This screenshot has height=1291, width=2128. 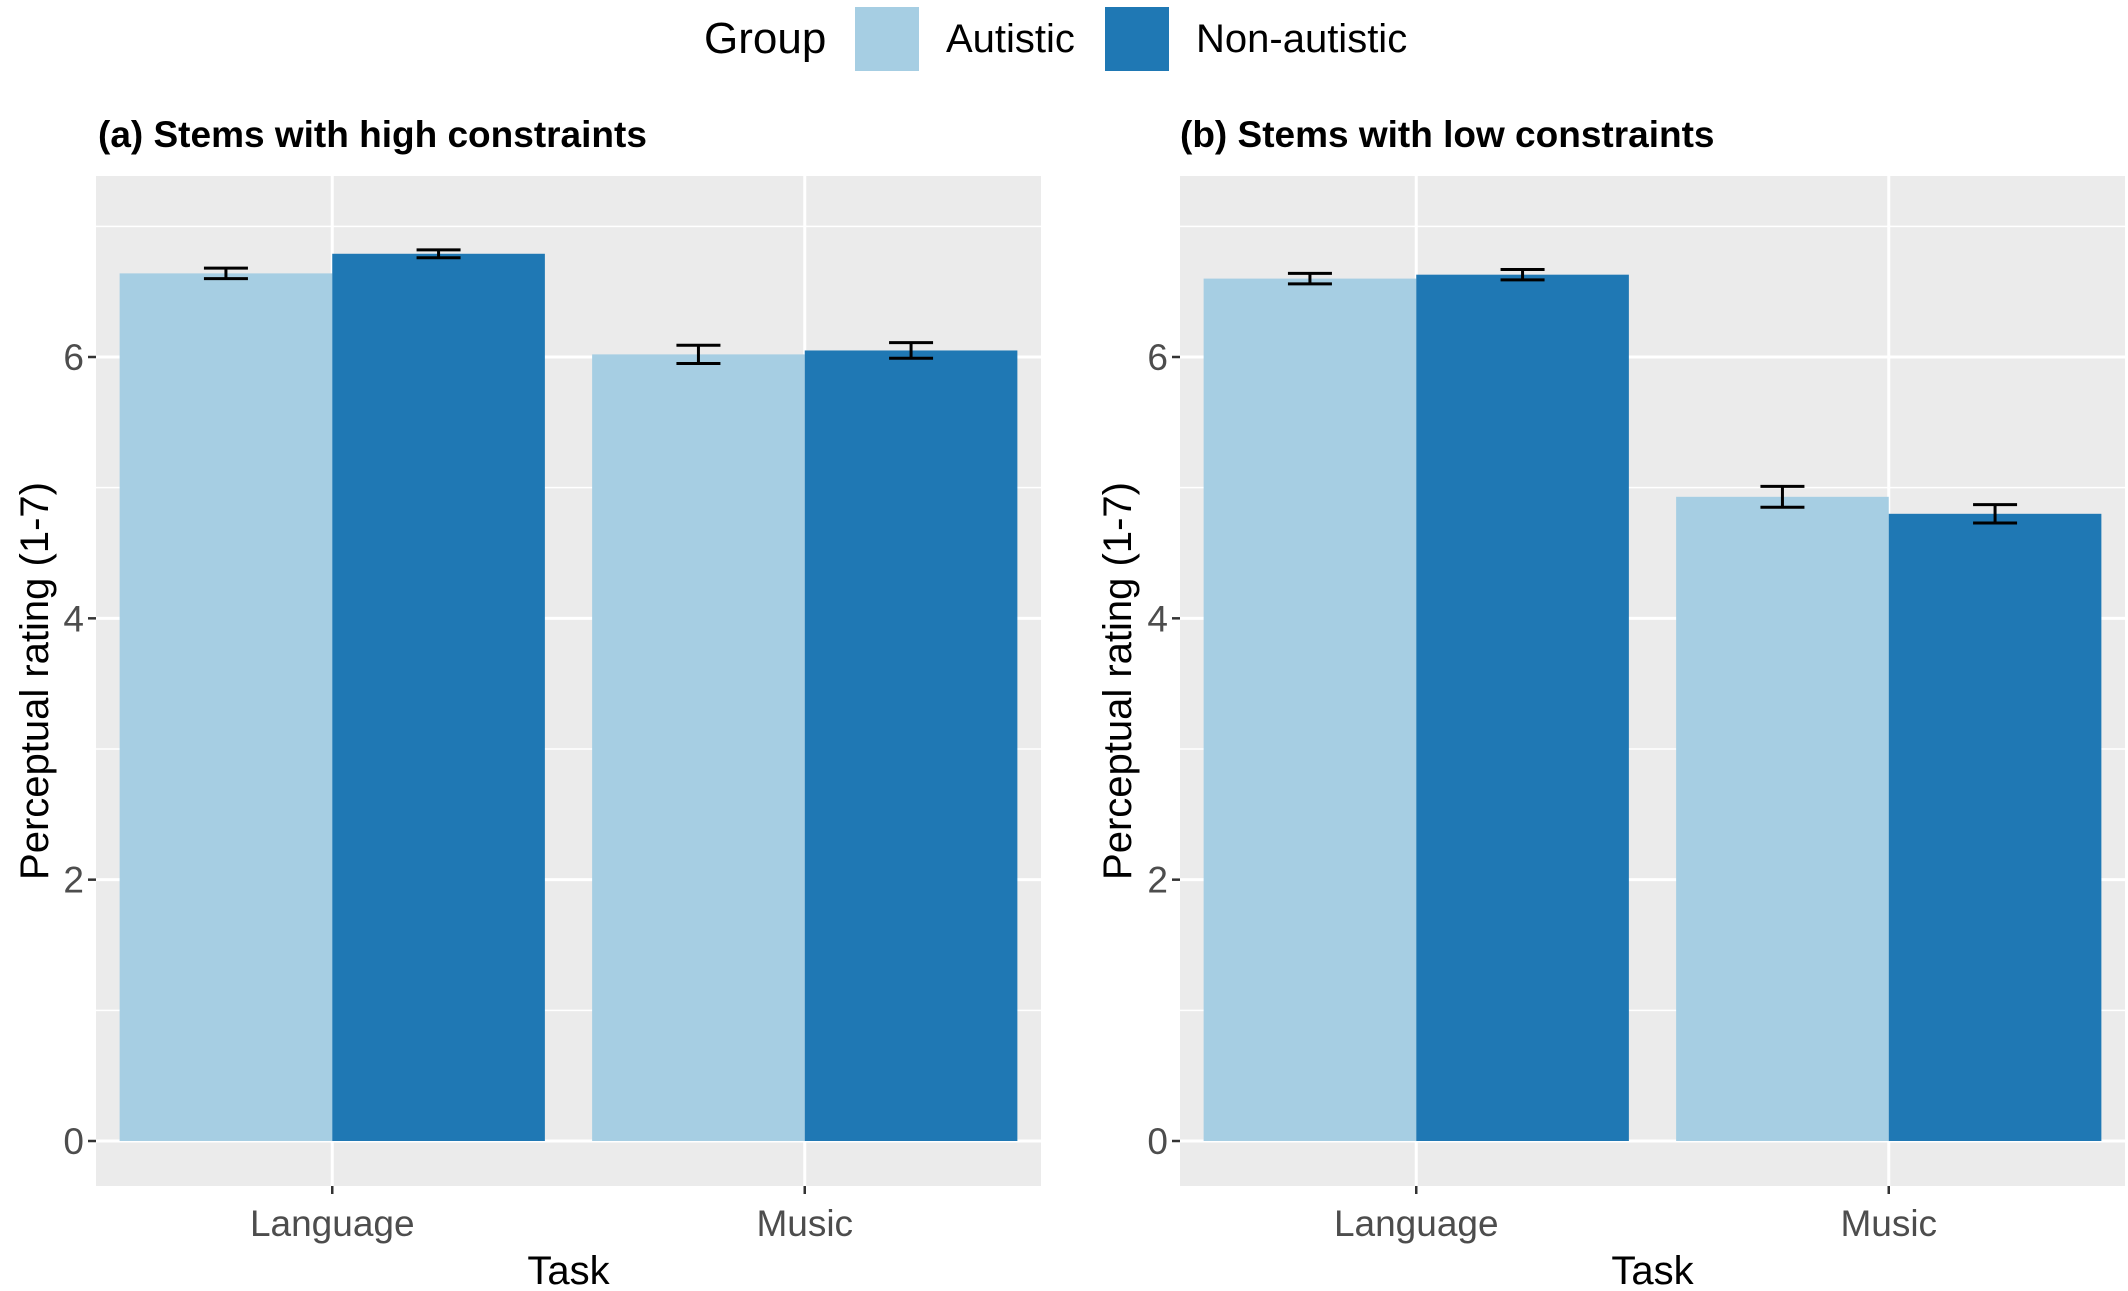 I want to click on legend: Group Autistic Non-autistic, so click(x=1064, y=40).